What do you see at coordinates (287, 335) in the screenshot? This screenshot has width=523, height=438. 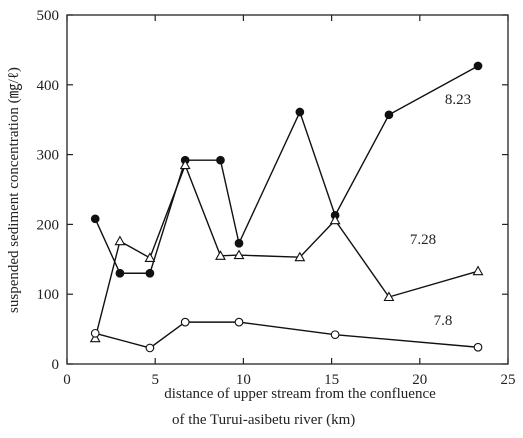 I see `series-line` at bounding box center [287, 335].